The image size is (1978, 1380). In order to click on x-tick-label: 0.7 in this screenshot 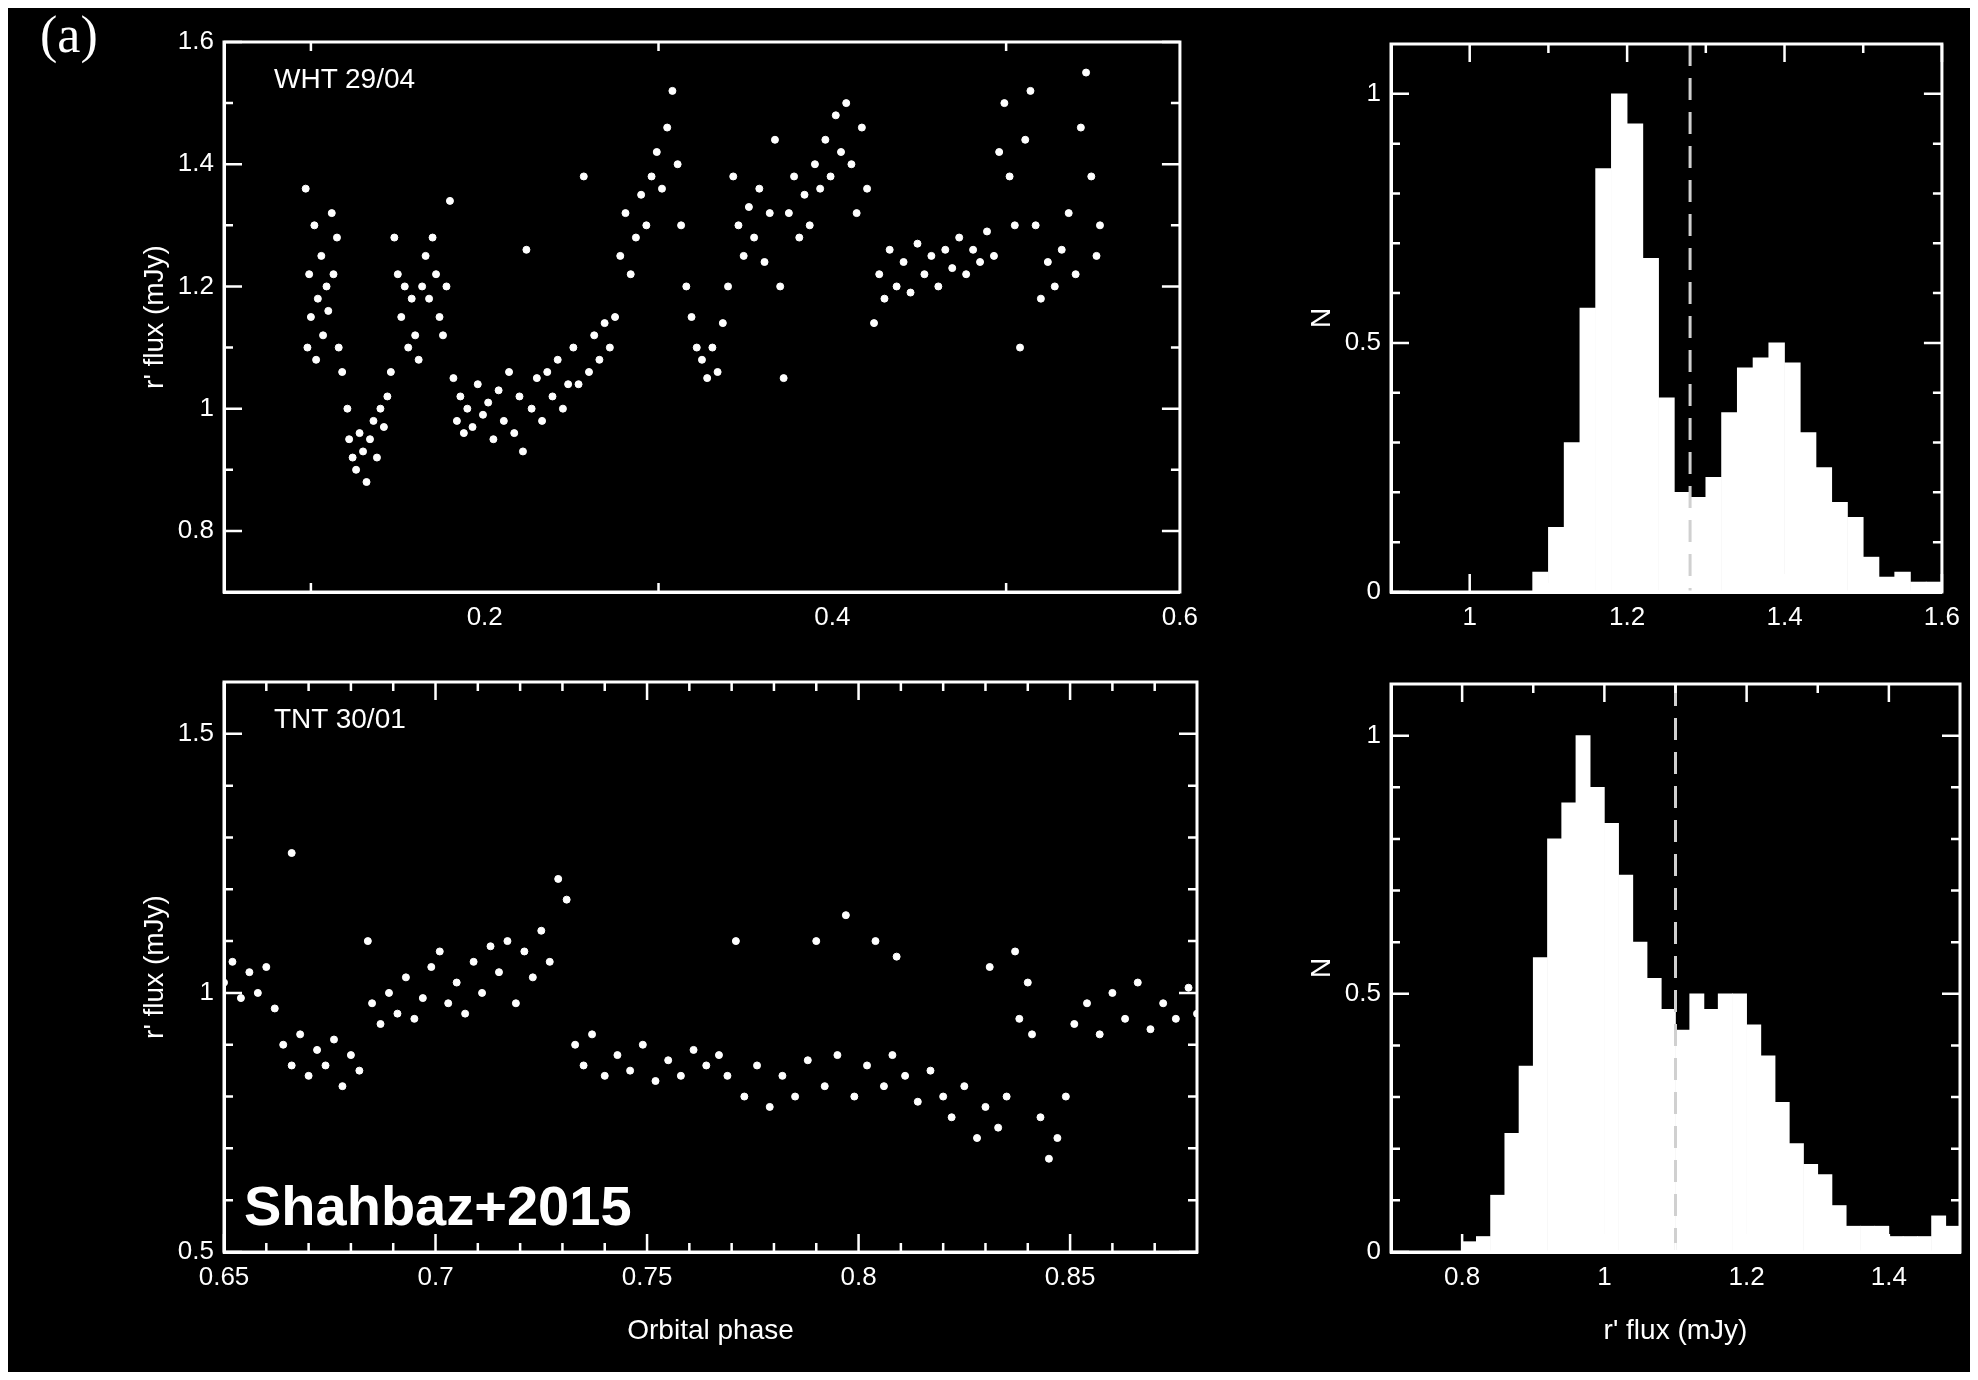, I will do `click(435, 1275)`.